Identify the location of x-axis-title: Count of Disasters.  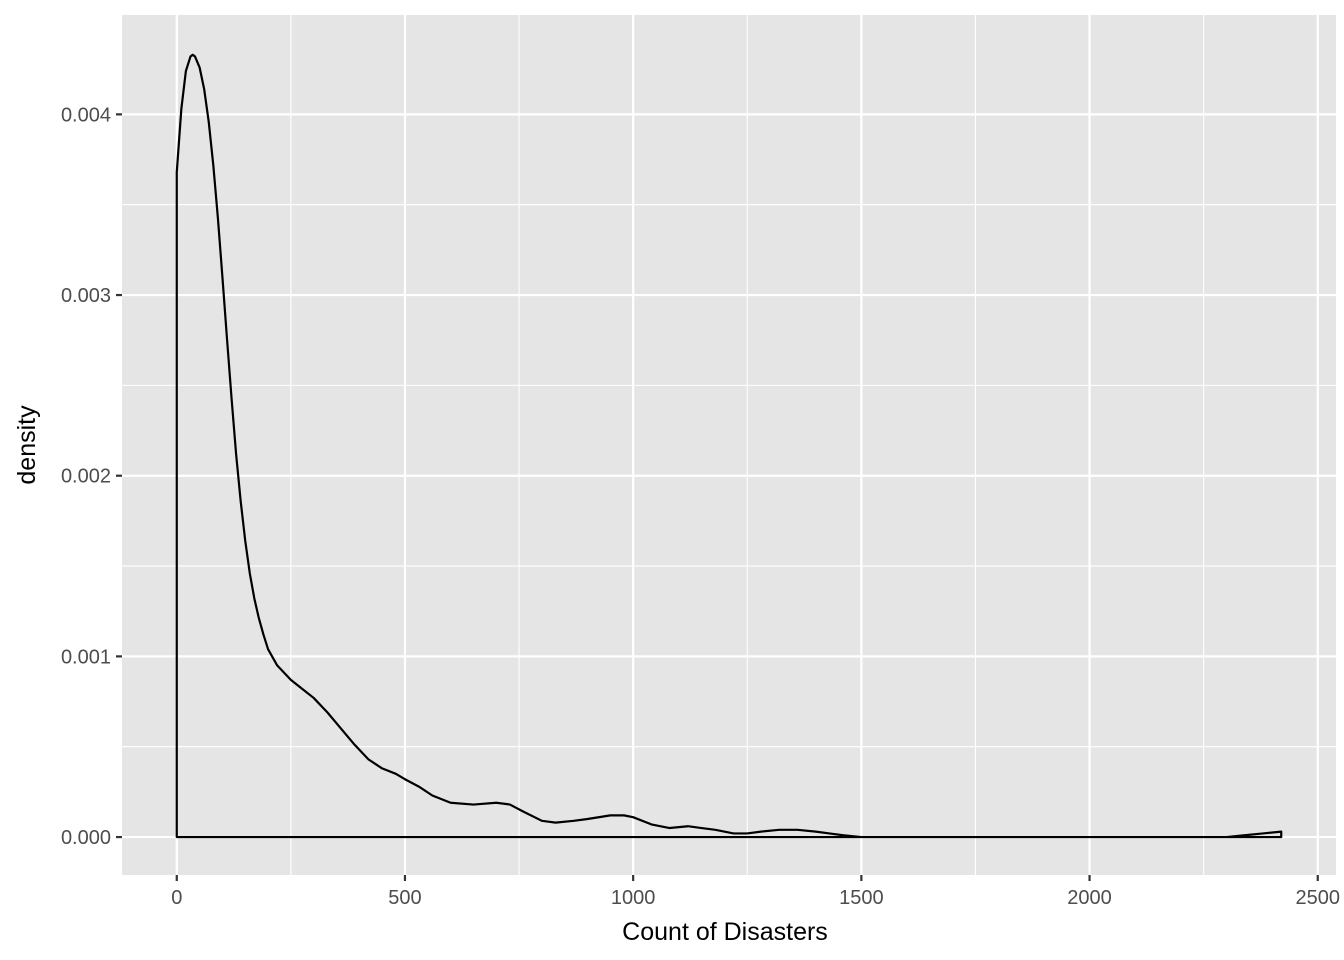
(725, 932).